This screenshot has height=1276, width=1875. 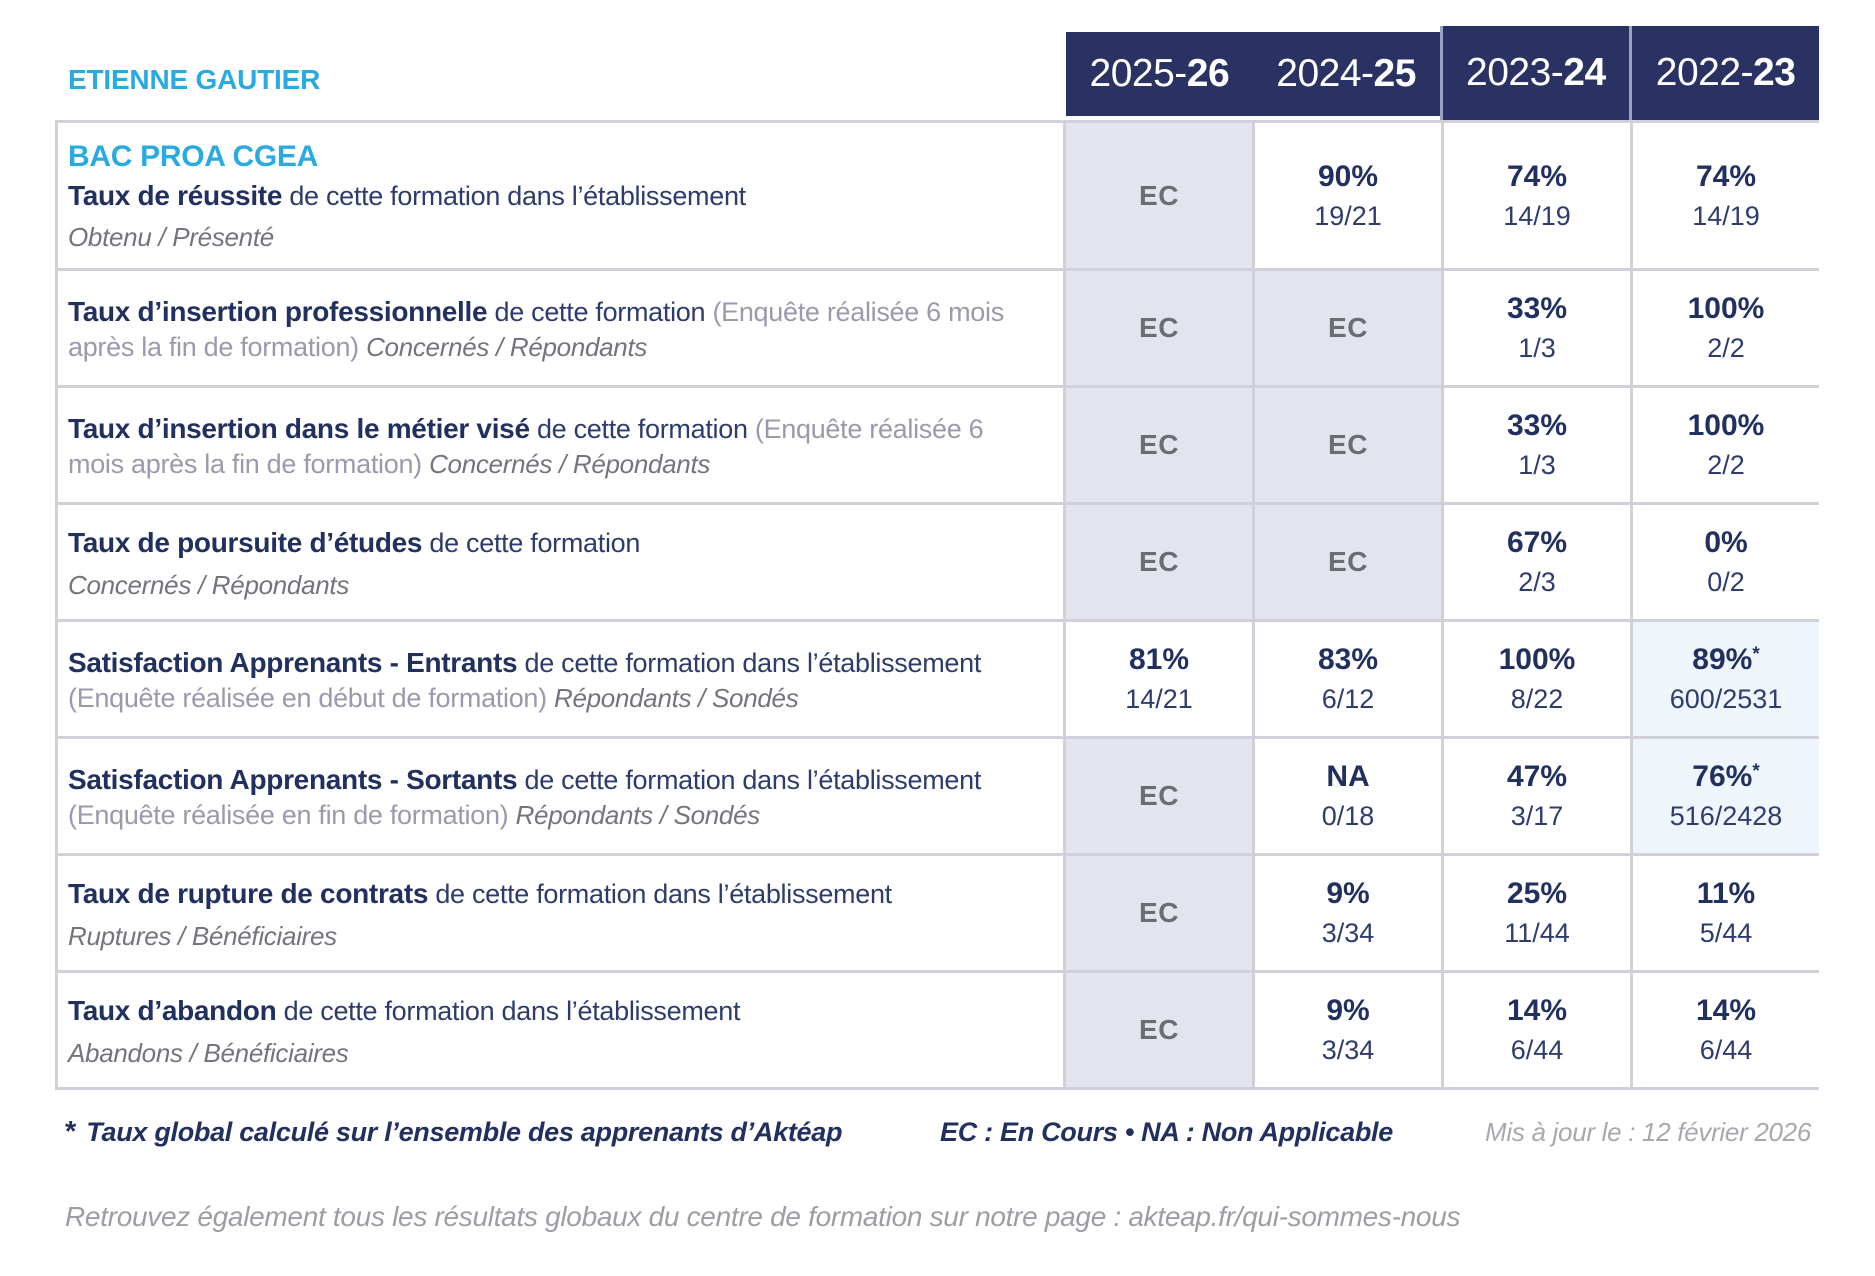 What do you see at coordinates (1726, 699) in the screenshot?
I see `value-fraction: 600/2531` at bounding box center [1726, 699].